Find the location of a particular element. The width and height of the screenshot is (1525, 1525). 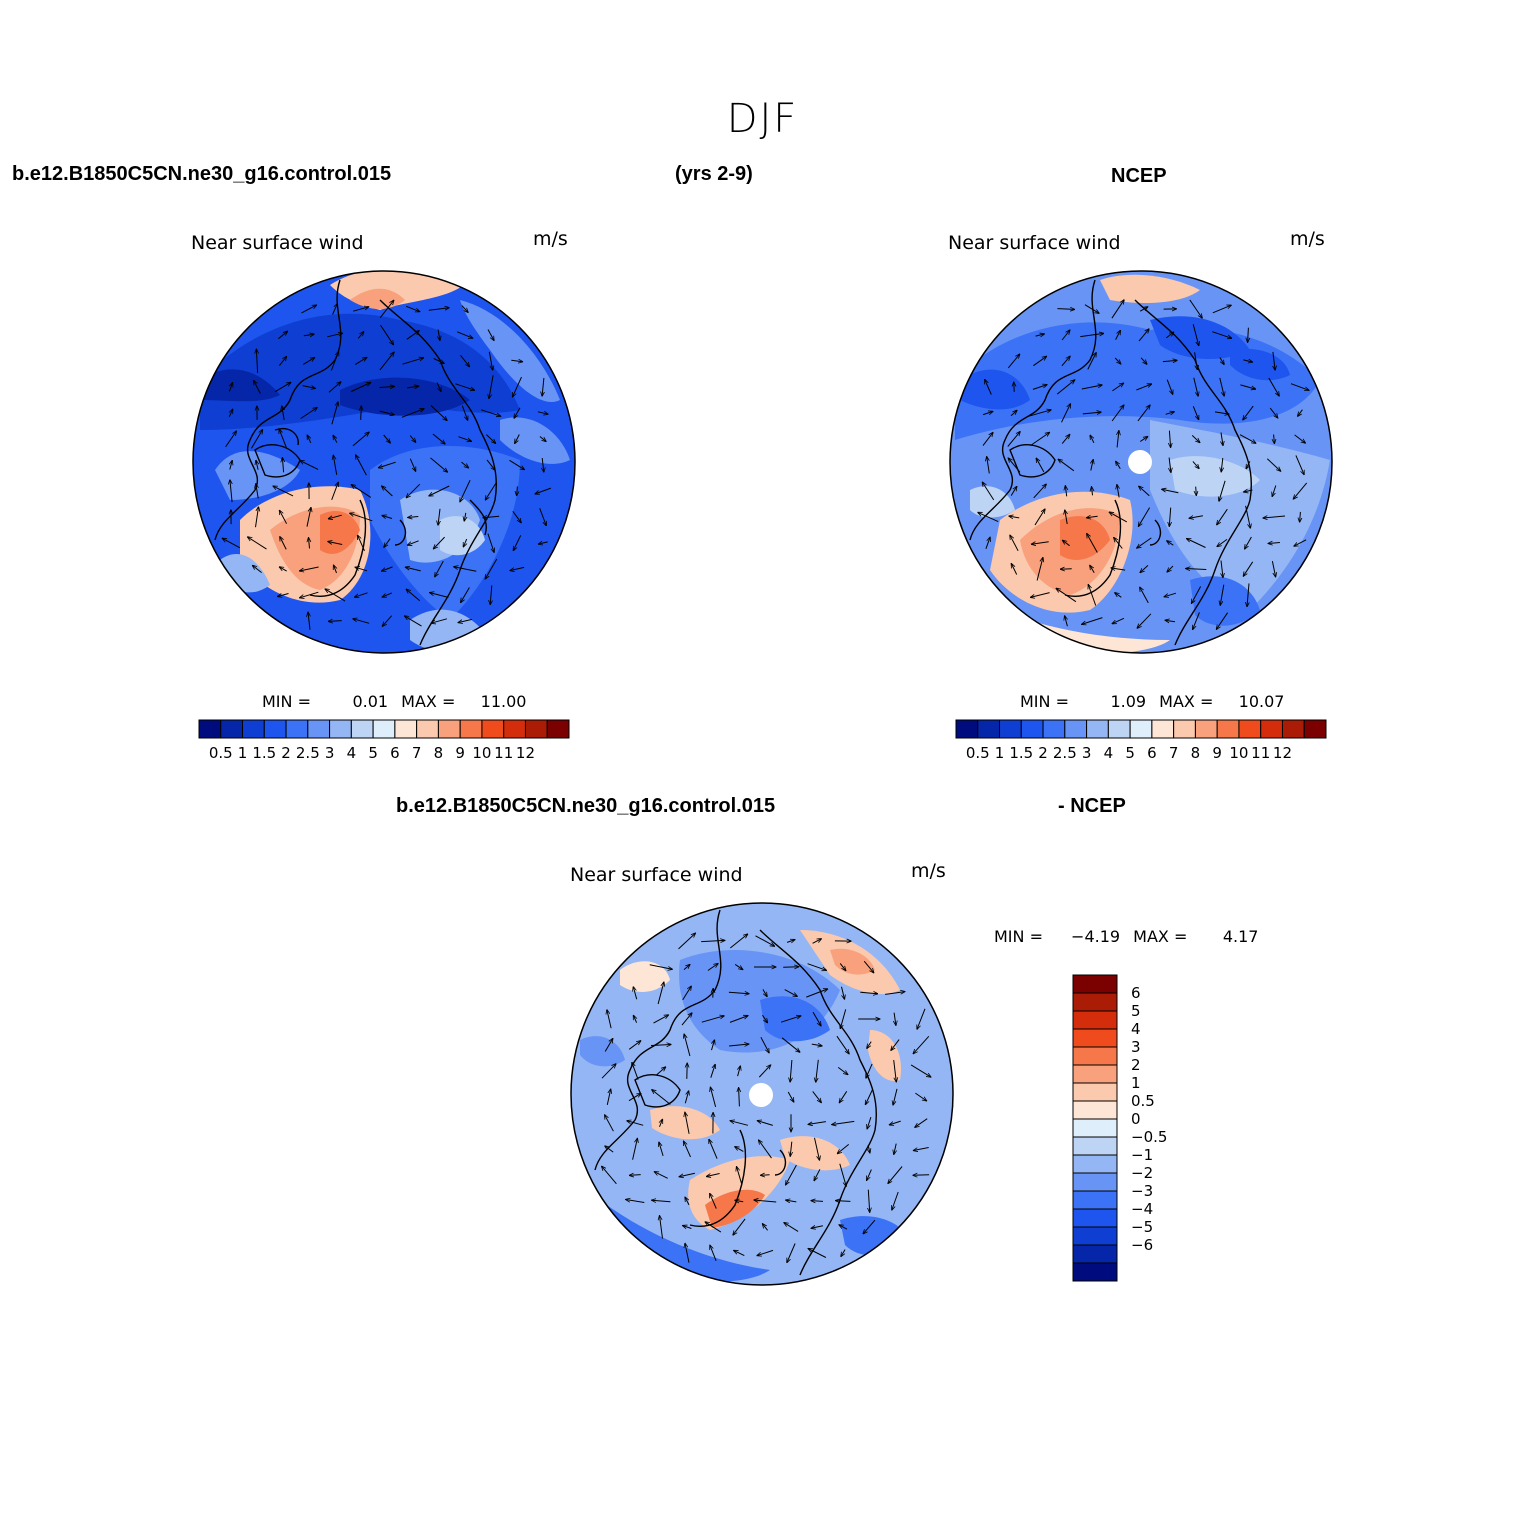

colorbar-tick-label: −2 is located at coordinates (1142, 1173).